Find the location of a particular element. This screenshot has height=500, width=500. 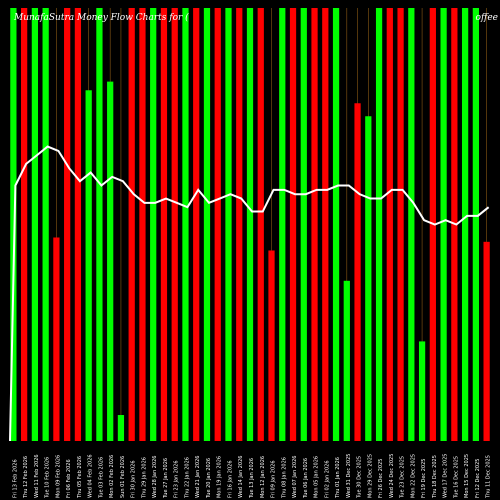

x-tick-label: Thu 29 Jan 2026 is located at coordinates (144, 478).